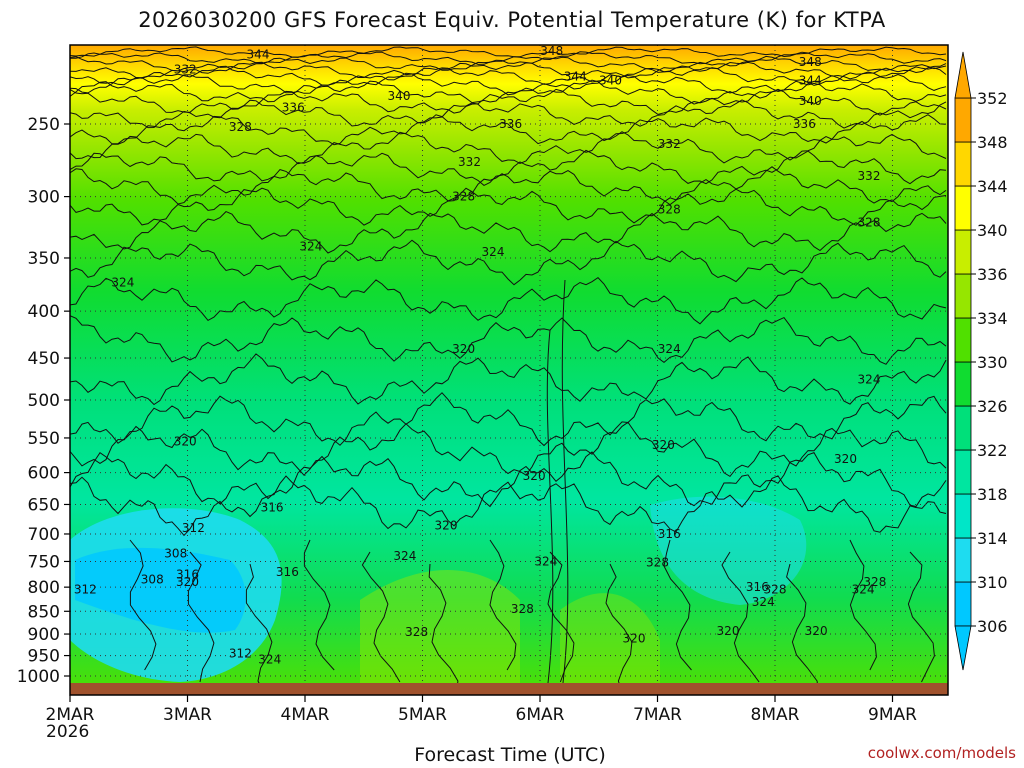 This screenshot has width=1024, height=768. What do you see at coordinates (657, 715) in the screenshot?
I see `x-tick-label: 7MAR` at bounding box center [657, 715].